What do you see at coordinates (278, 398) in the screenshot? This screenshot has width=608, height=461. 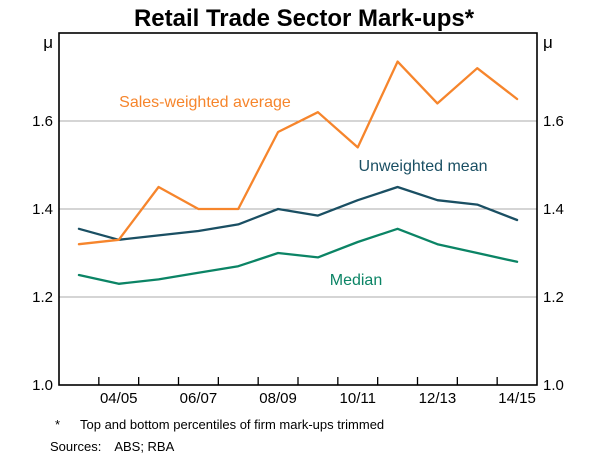 I see `x-axis-label: 08/09` at bounding box center [278, 398].